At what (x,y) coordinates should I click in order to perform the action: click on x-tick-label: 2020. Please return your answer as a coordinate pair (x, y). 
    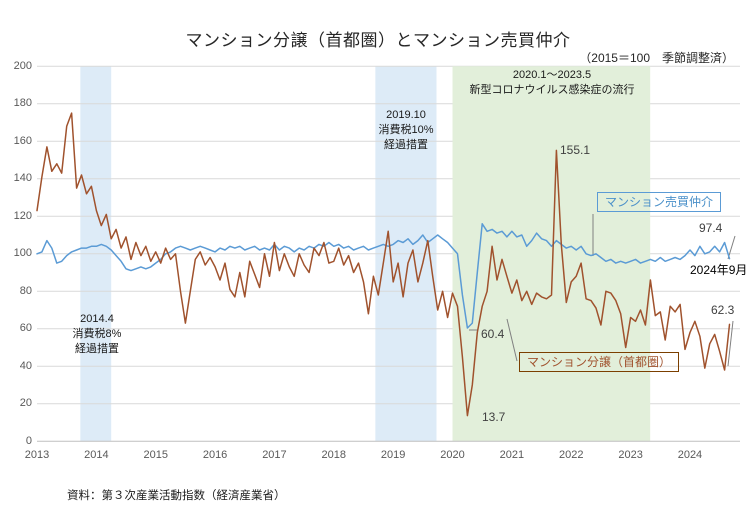
    Looking at the image, I should click on (452, 455).